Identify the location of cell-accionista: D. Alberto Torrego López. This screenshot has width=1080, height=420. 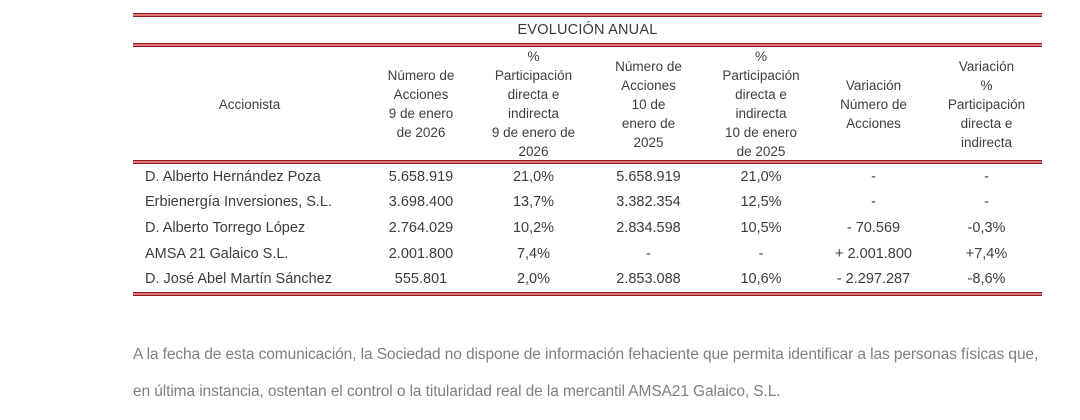
(225, 227).